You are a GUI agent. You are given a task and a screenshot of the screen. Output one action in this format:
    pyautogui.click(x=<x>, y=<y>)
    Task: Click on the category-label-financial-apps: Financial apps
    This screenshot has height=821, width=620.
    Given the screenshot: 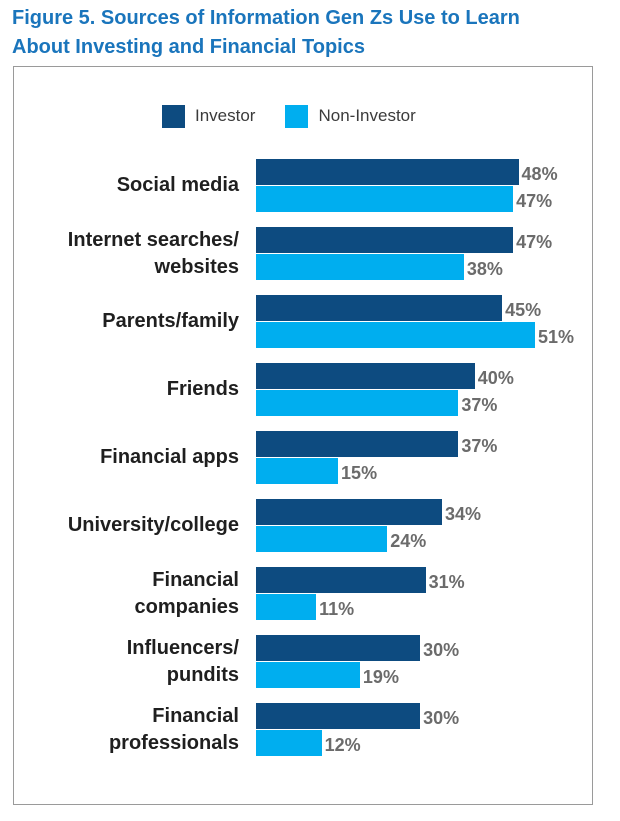 What is the action you would take?
    pyautogui.click(x=169, y=457)
    